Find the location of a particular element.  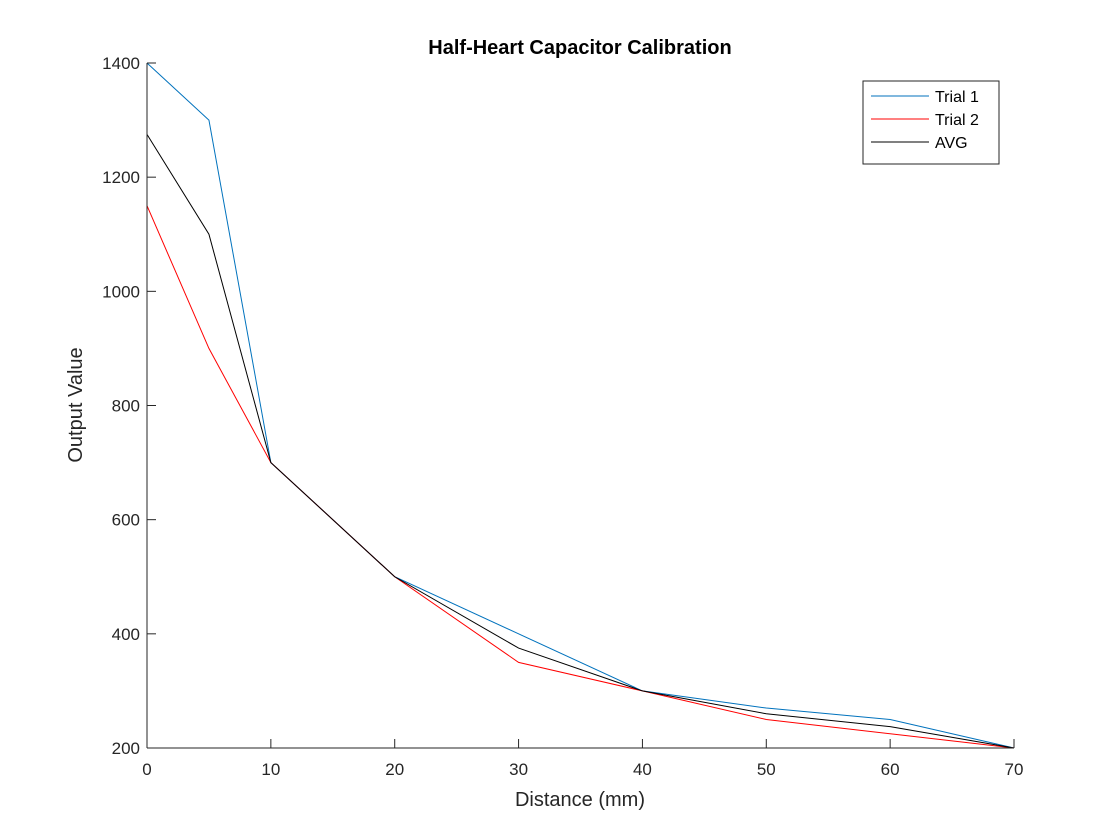

y-tick-label: 800 is located at coordinates (126, 406).